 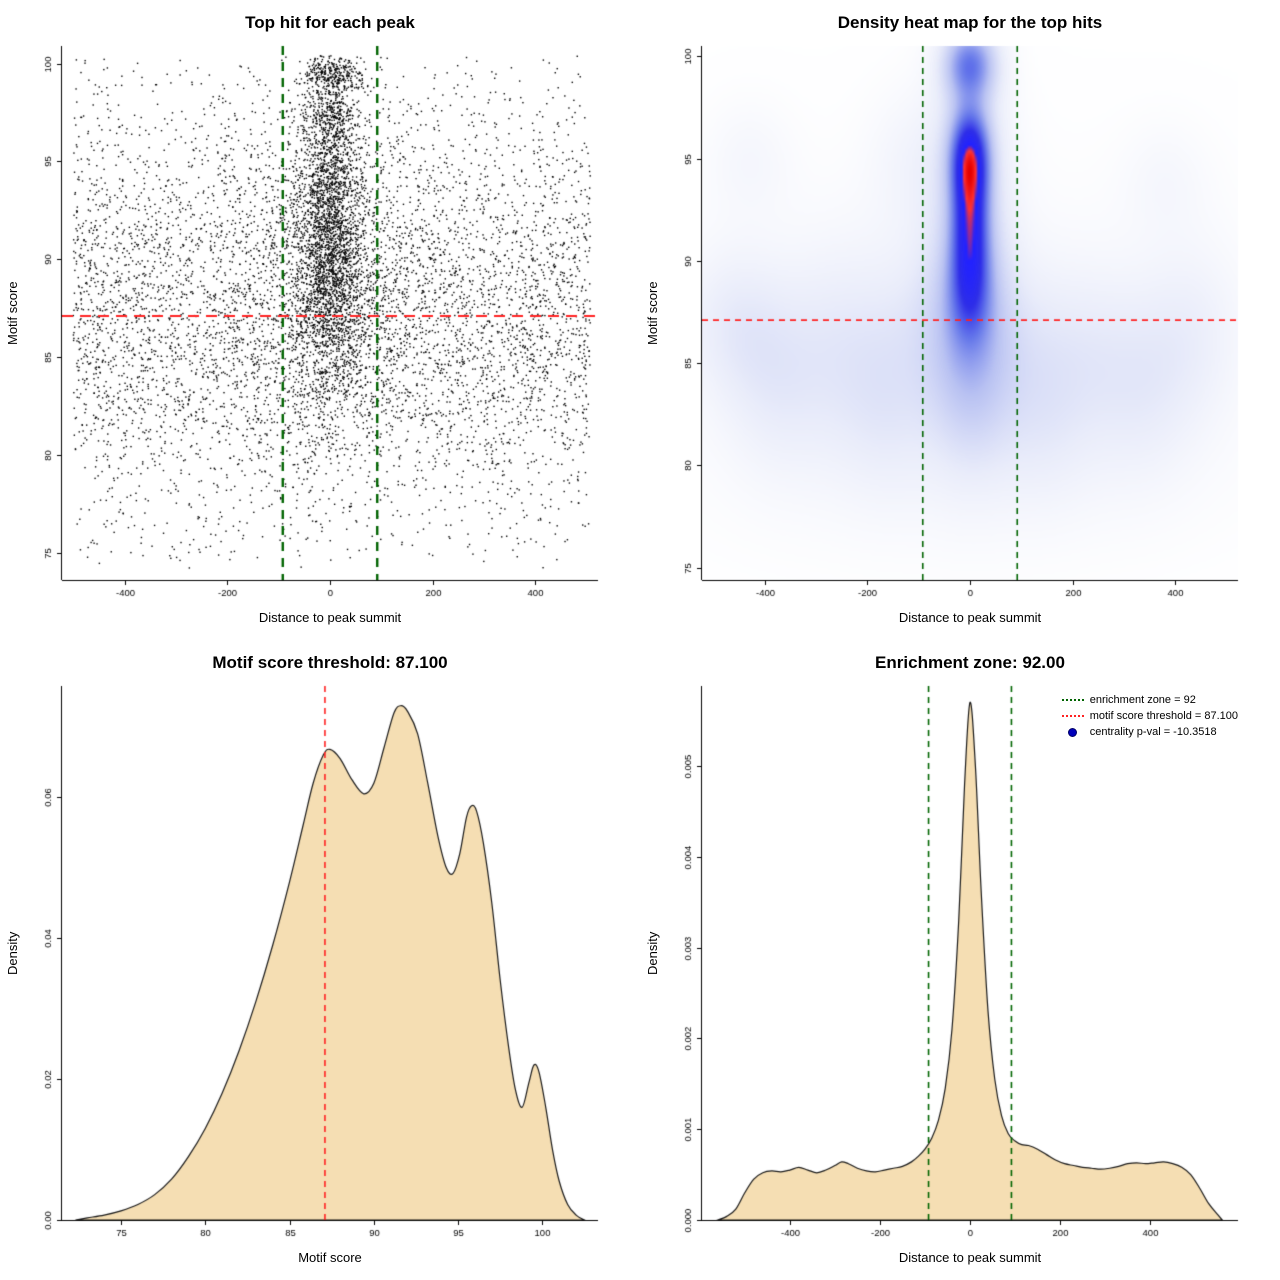 I want to click on motif-score-density-title: Motif score threshold: 87.100, so click(x=330, y=662).